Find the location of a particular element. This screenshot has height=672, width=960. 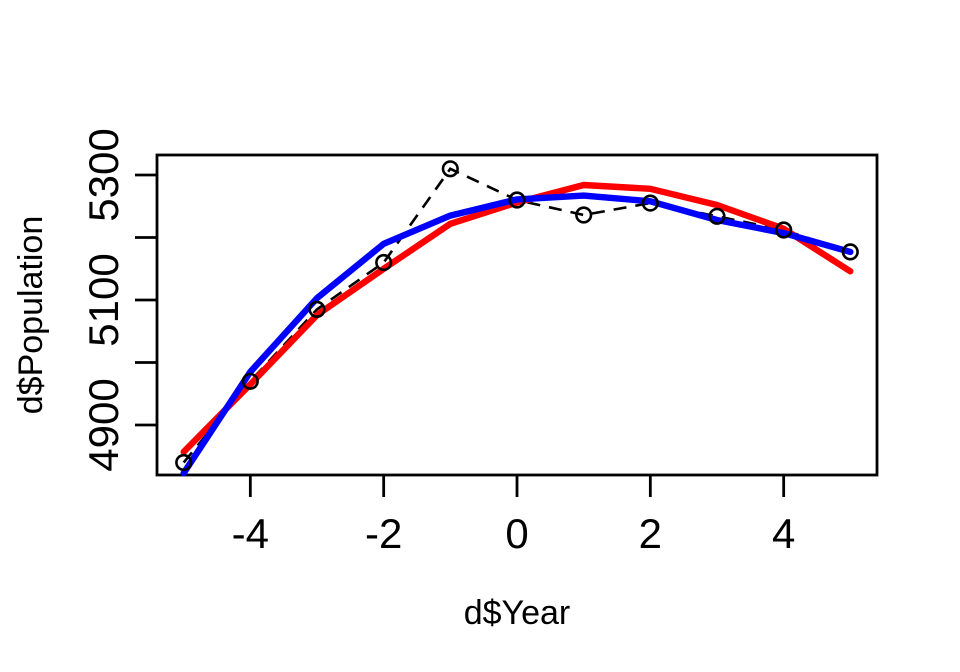

y-axis: 4900 5100 5300 is located at coordinates (118, 300).